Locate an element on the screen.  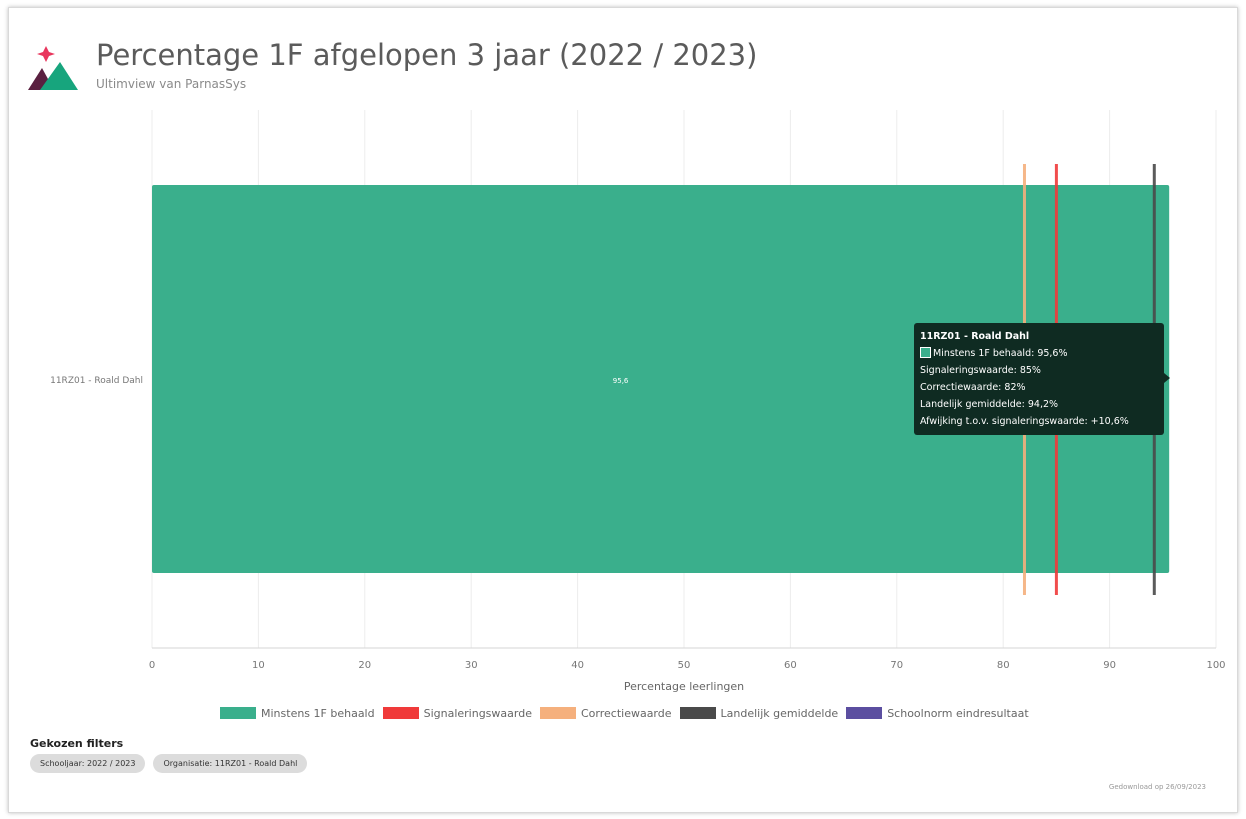
x-tick-label: 20 is located at coordinates (364, 665).